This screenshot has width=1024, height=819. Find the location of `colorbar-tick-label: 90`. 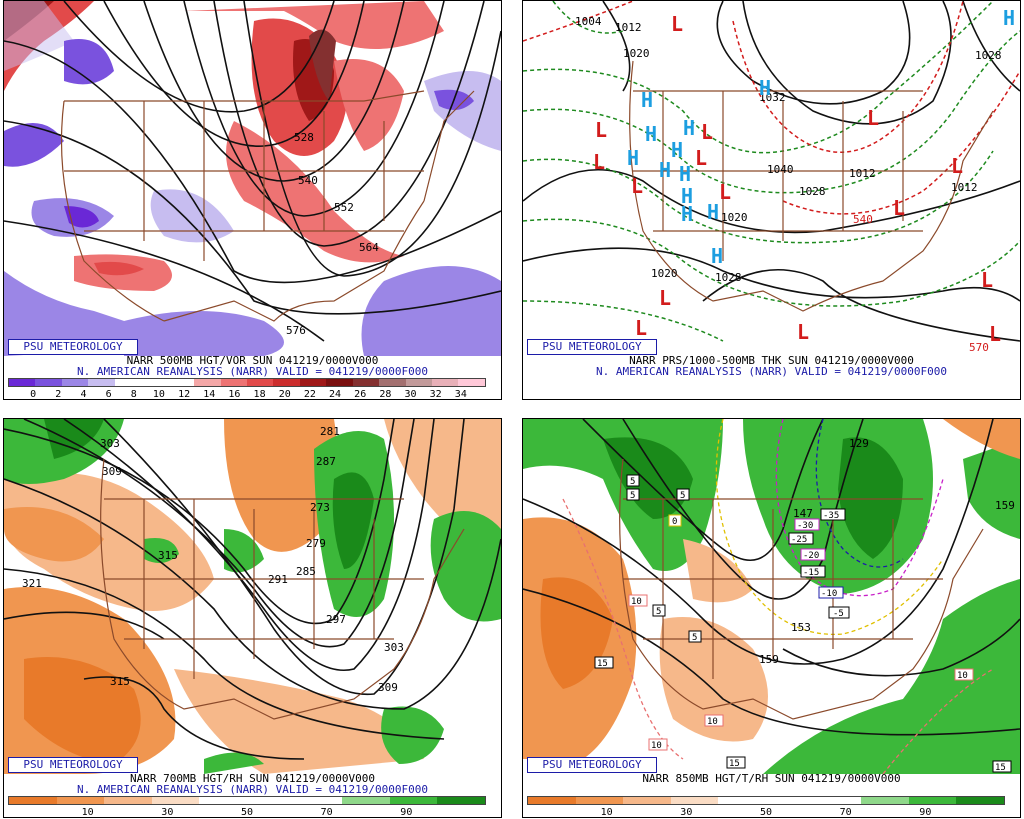

colorbar-tick-label: 90 is located at coordinates (925, 812).